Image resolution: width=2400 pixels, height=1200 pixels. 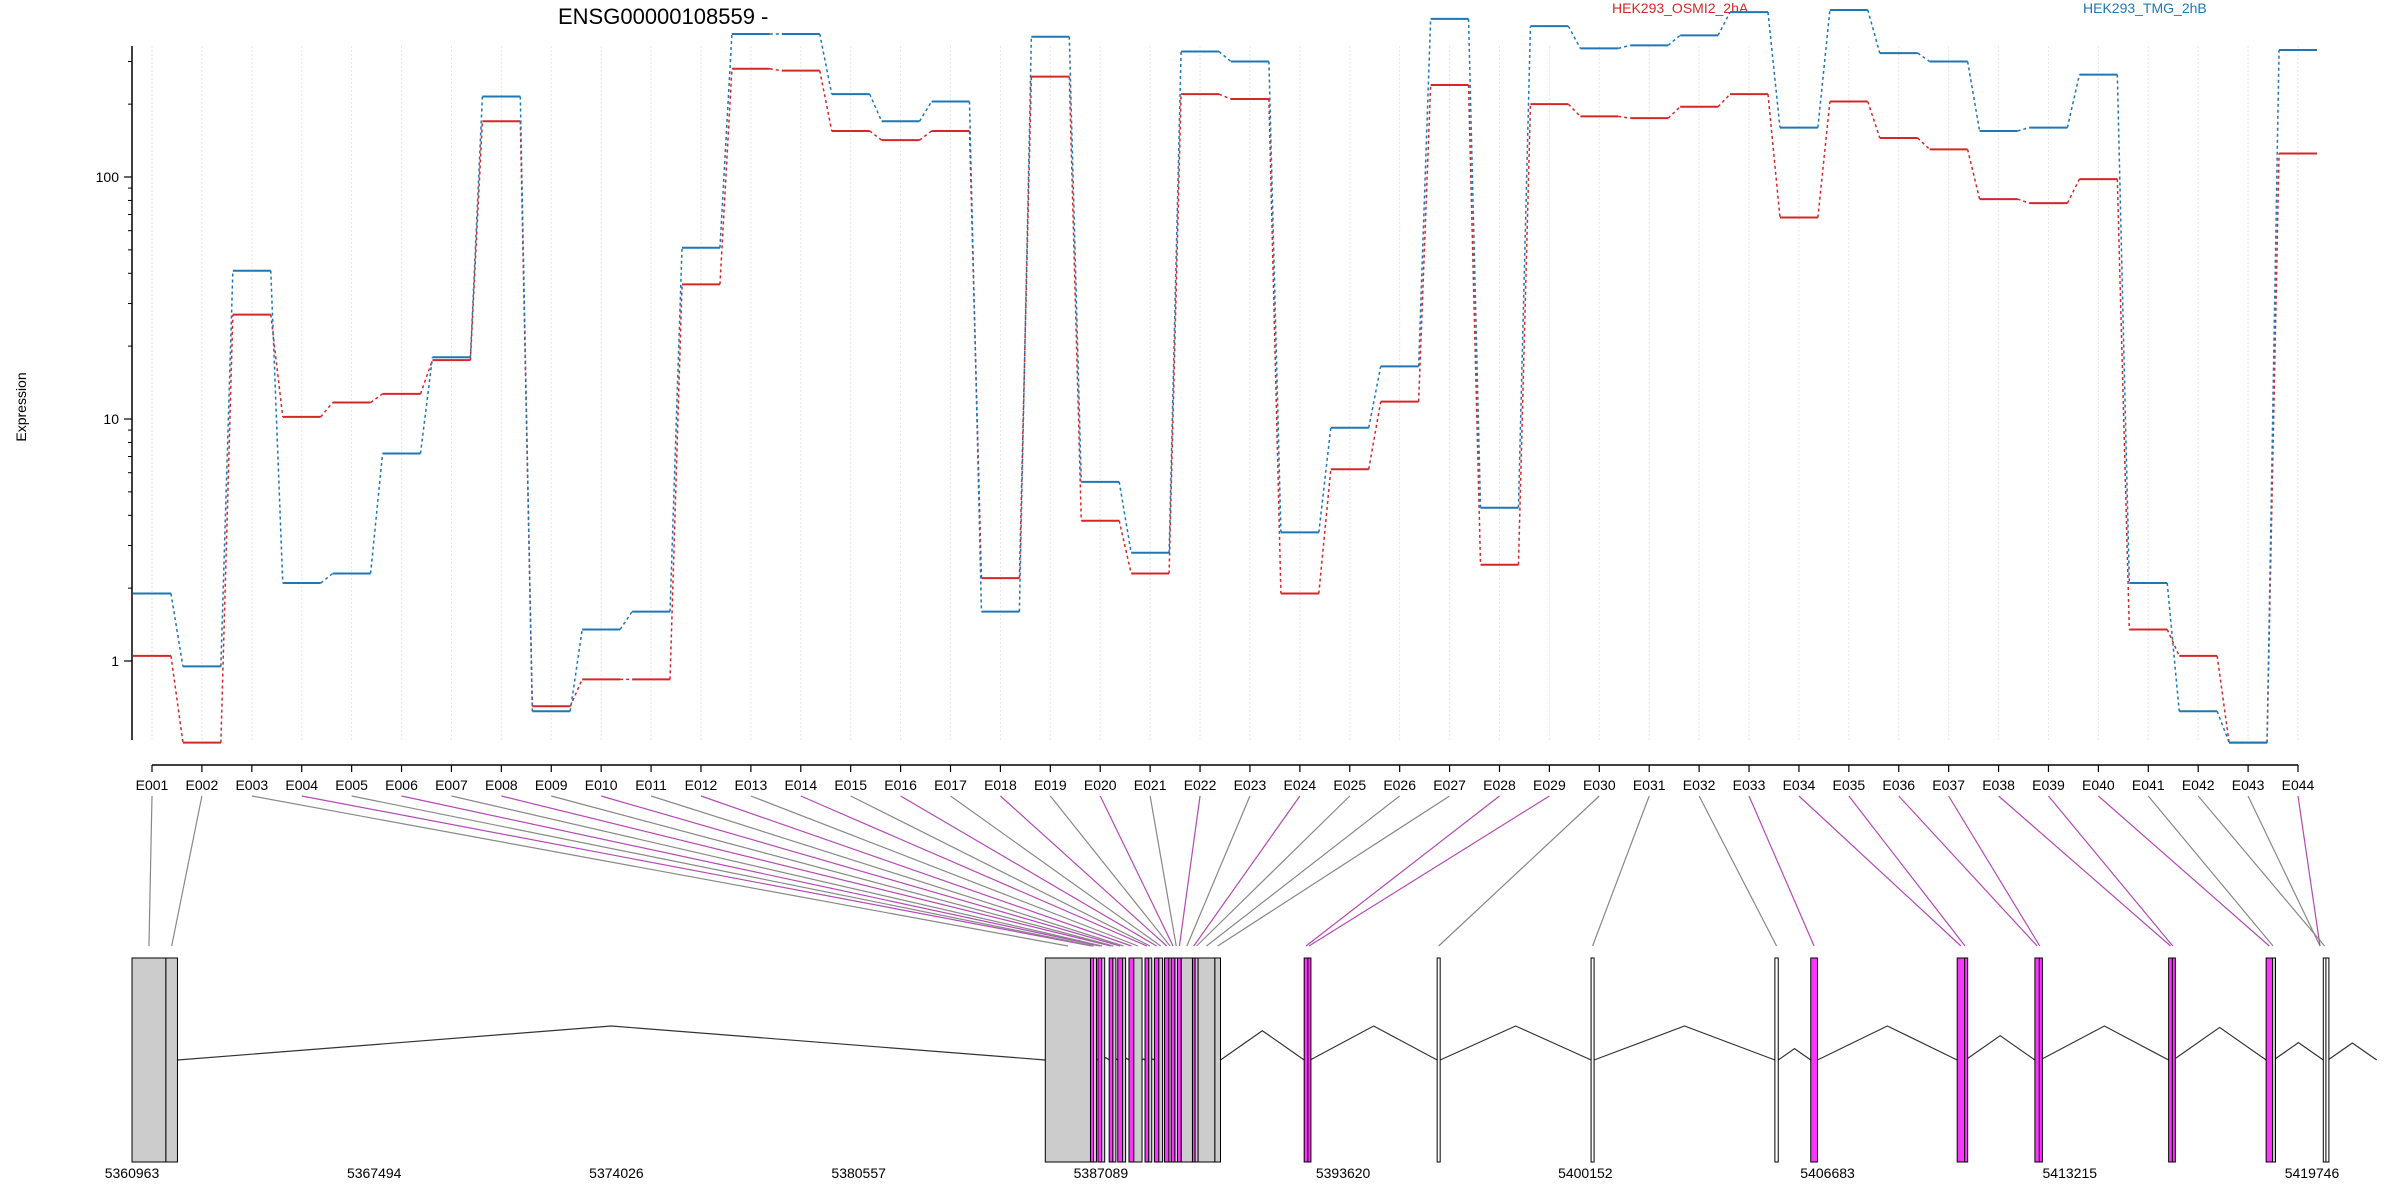 I want to click on x-tick-label-E044: E044, so click(x=2298, y=785).